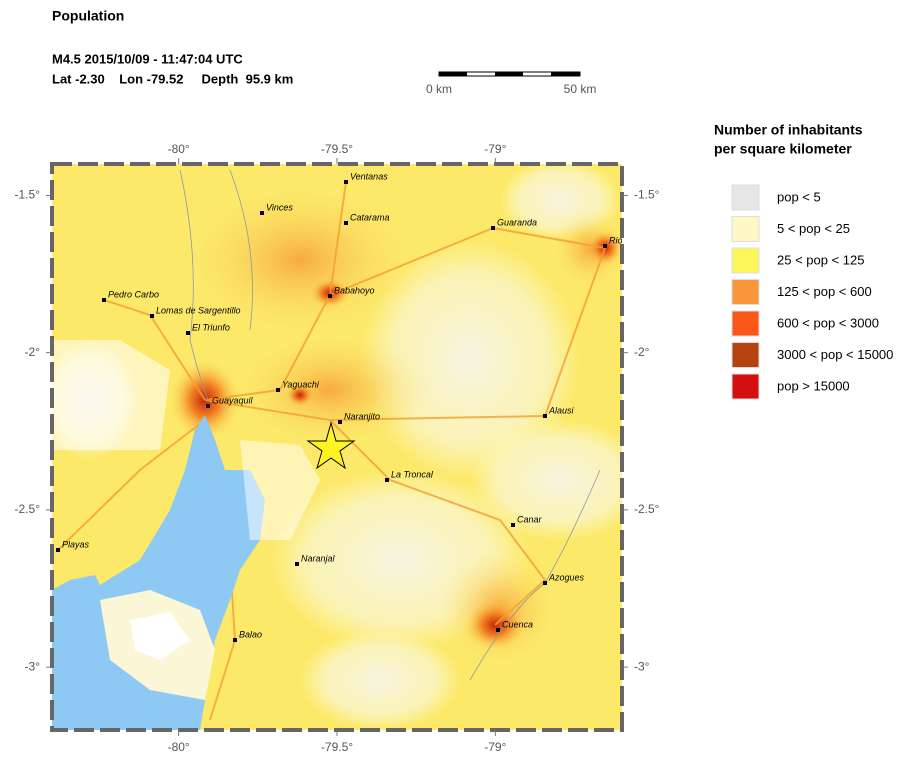 This screenshot has height=768, width=910. Describe the element at coordinates (820, 259) in the screenshot. I see `legend-label: 25 < pop < 125` at that location.